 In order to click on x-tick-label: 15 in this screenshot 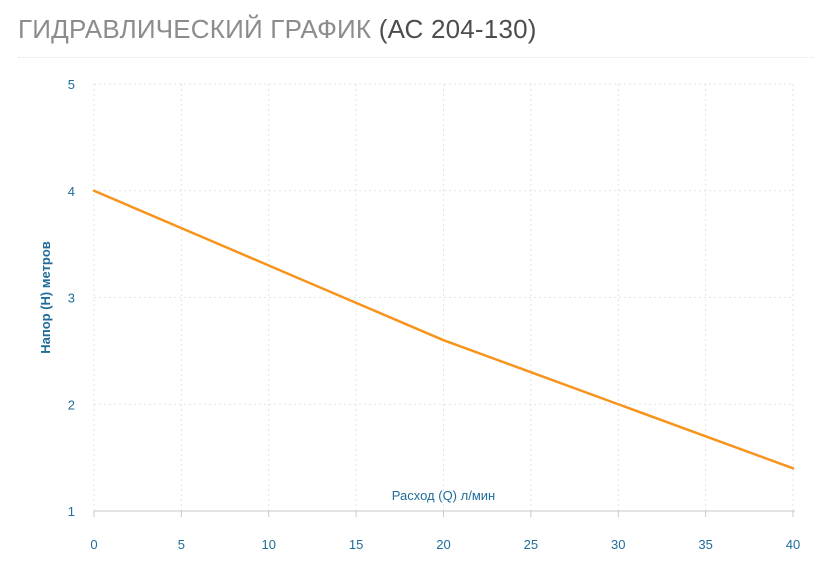, I will do `click(356, 544)`.